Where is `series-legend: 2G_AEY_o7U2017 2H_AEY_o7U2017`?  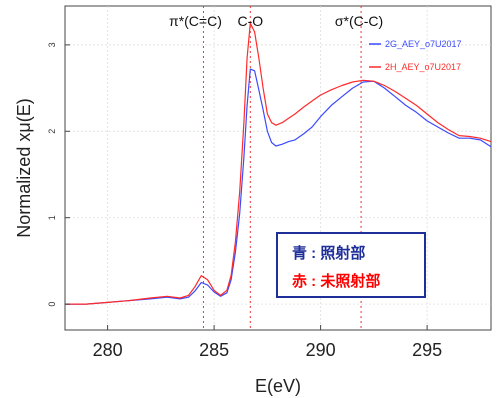 series-legend: 2G_AEY_o7U2017 2H_AEY_o7U2017 is located at coordinates (415, 55).